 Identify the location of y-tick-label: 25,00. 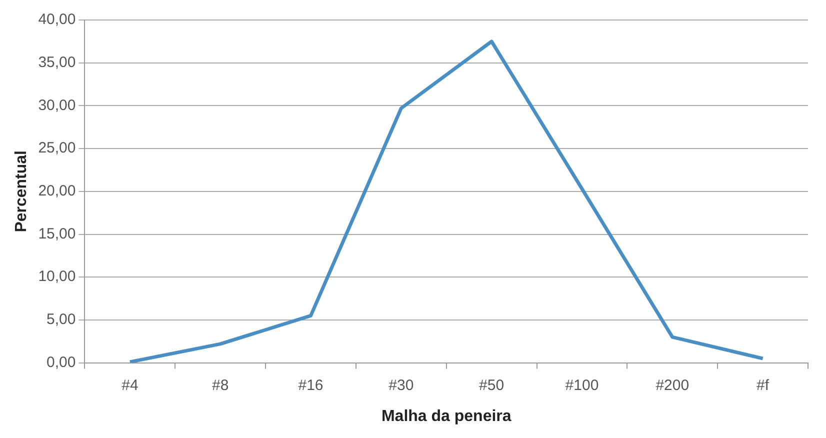
(57, 148).